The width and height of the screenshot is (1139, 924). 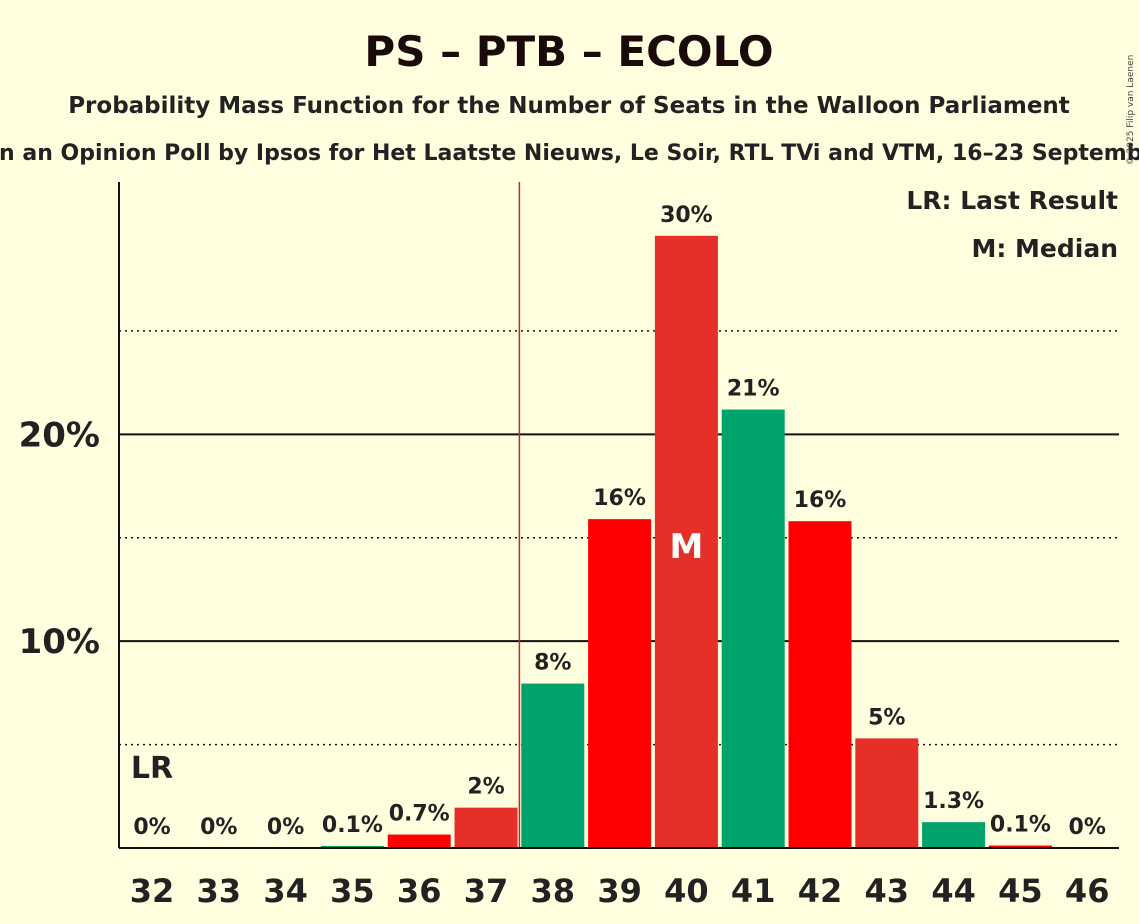 What do you see at coordinates (686, 547) in the screenshot?
I see `median-marker: M` at bounding box center [686, 547].